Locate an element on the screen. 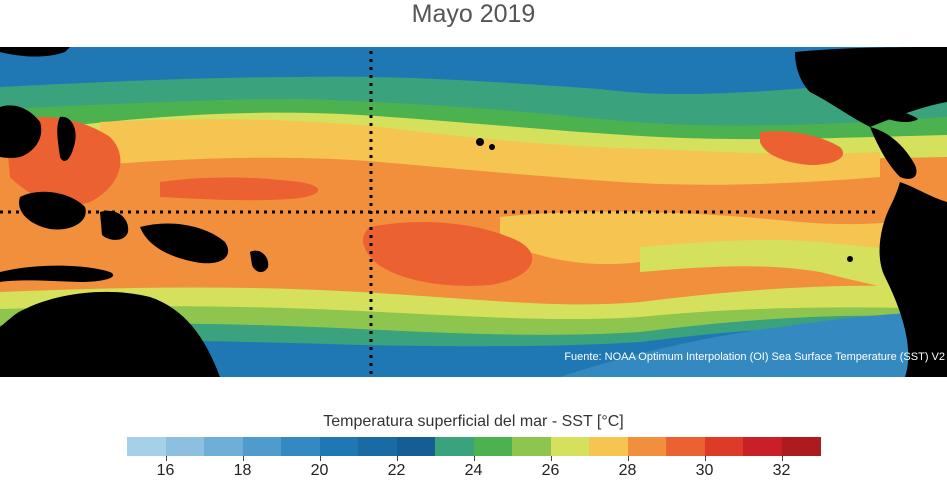 This screenshot has width=947, height=480. new-guinea is located at coordinates (184, 243).